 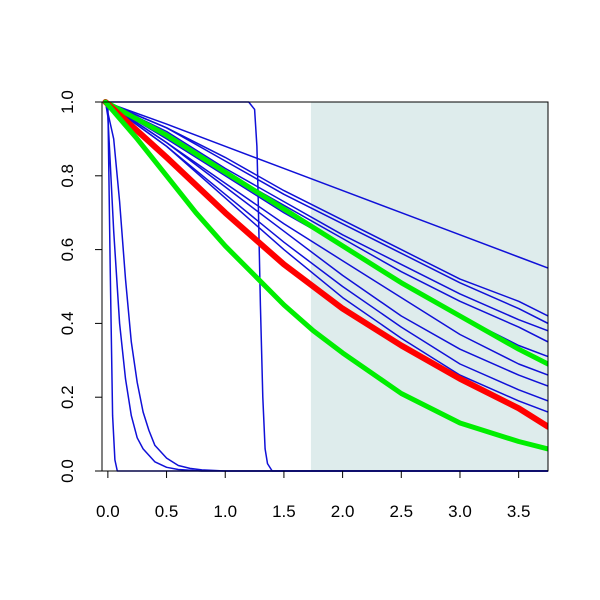 What do you see at coordinates (67, 471) in the screenshot?
I see `y-tick-label: 0.0` at bounding box center [67, 471].